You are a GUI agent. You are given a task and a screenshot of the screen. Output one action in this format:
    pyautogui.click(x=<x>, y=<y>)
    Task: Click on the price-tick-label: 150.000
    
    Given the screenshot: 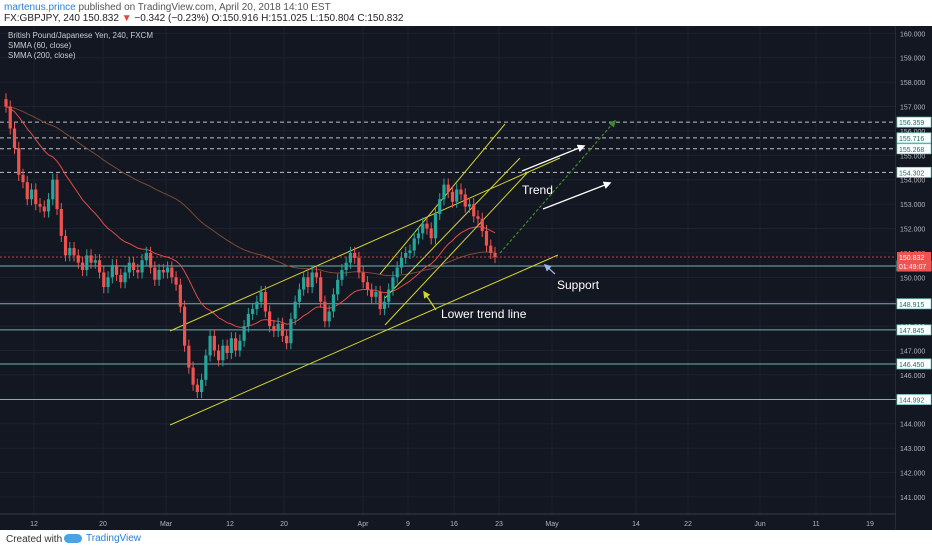 What is the action you would take?
    pyautogui.click(x=912, y=278)
    